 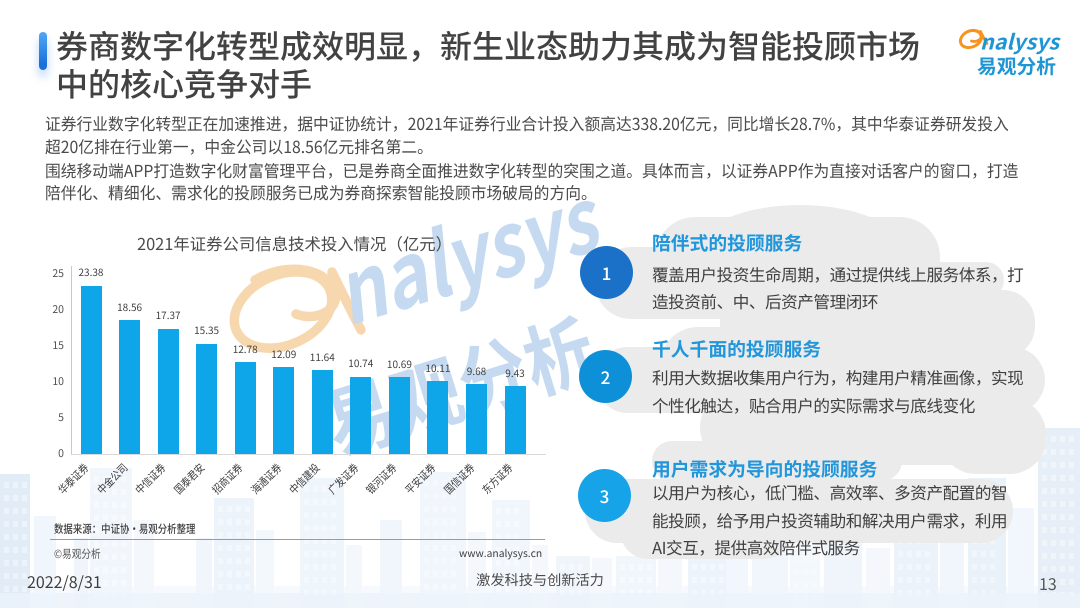 I want to click on svg-text: 易观分析, so click(x=1016, y=65).